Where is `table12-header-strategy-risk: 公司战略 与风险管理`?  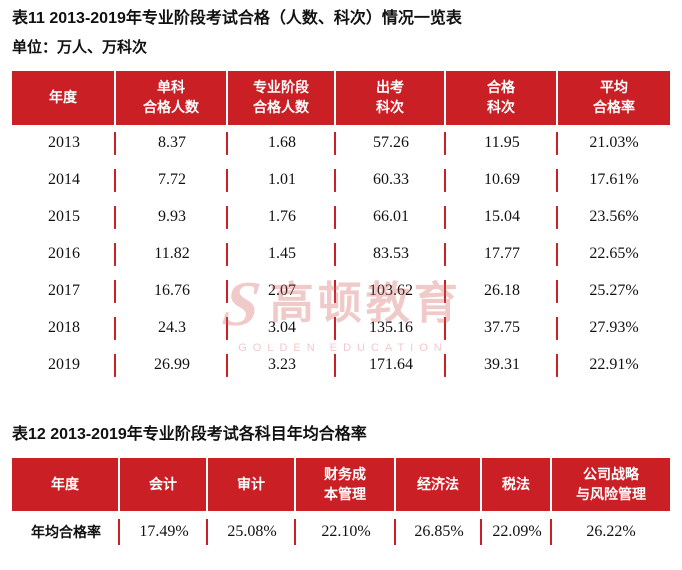 table12-header-strategy-risk: 公司战略 与风险管理 is located at coordinates (611, 484).